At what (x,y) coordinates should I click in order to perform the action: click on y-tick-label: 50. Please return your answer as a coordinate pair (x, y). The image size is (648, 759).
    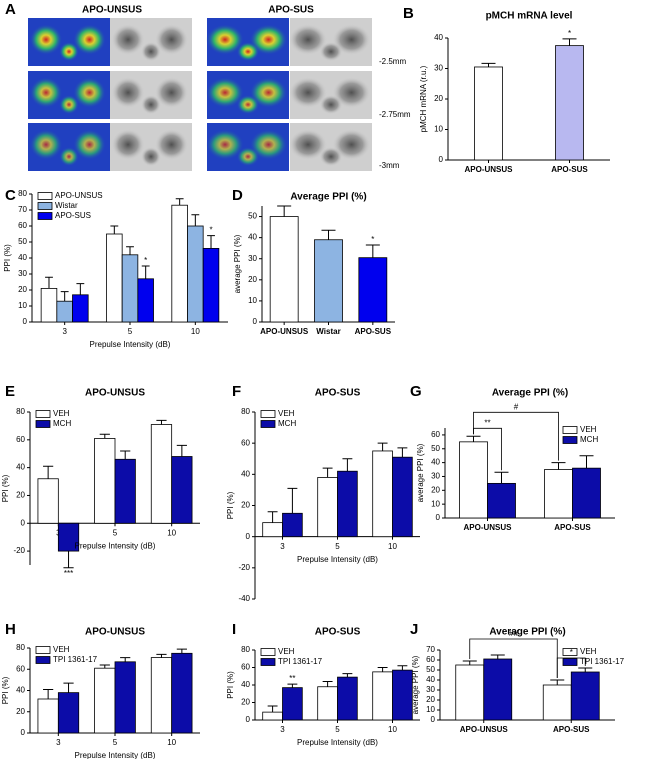
    Looking at the image, I should click on (252, 216).